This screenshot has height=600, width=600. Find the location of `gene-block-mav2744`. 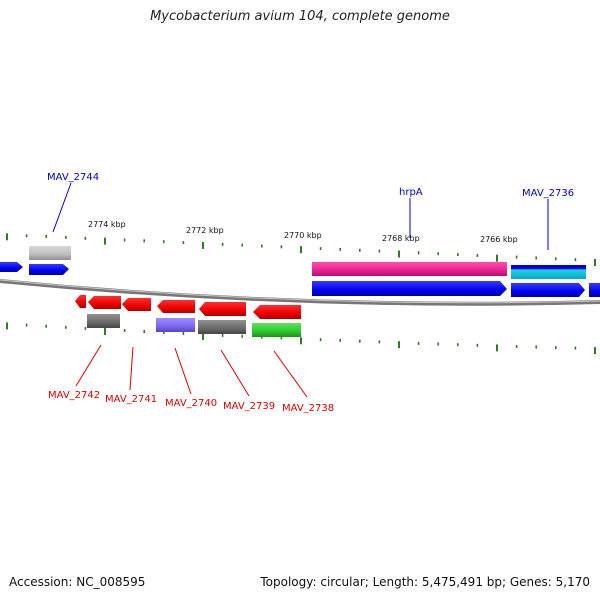

gene-block-mav2744 is located at coordinates (50, 253).